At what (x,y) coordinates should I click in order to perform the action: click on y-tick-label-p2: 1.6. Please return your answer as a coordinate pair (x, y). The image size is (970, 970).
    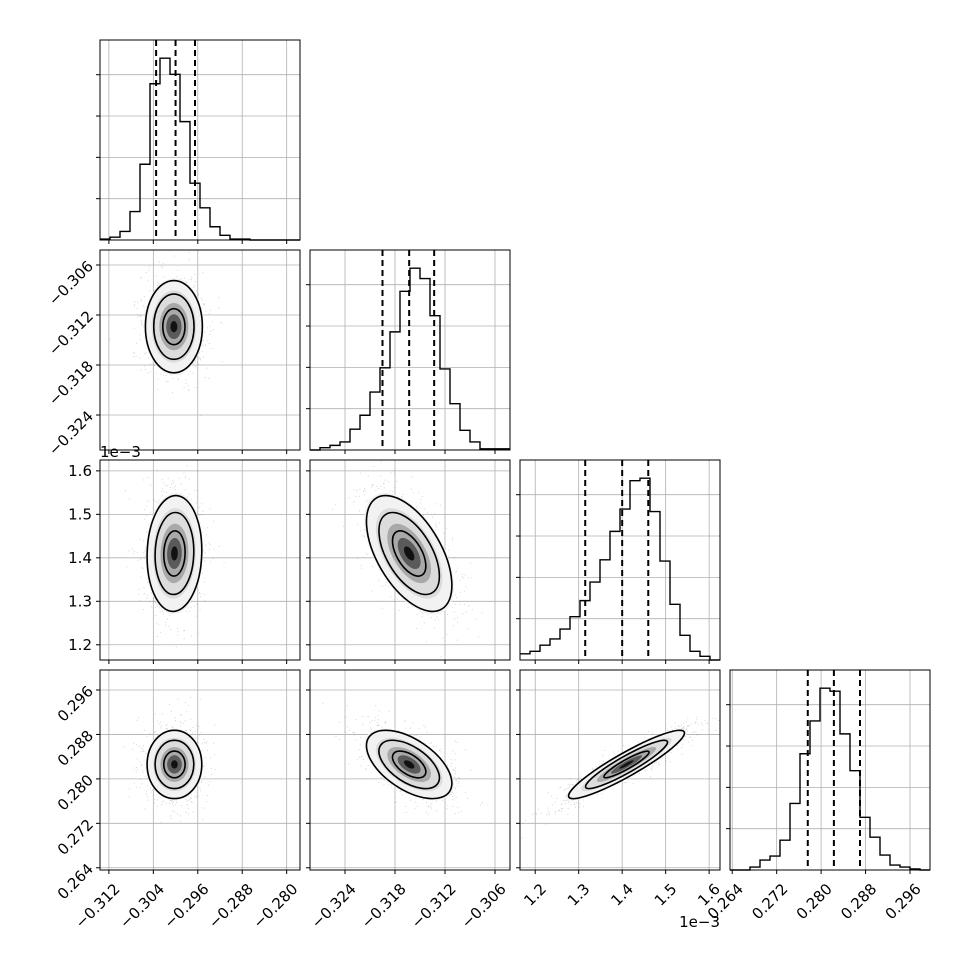
    Looking at the image, I should click on (80, 471).